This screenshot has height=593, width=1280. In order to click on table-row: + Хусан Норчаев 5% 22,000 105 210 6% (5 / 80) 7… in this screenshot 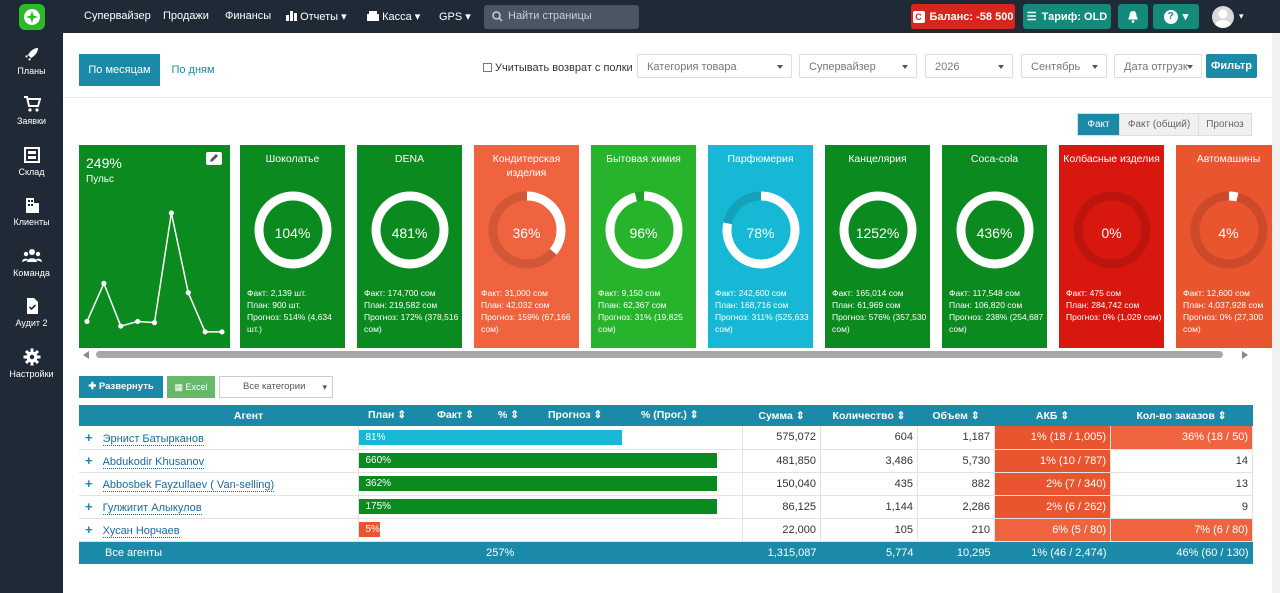, I will do `click(666, 530)`.